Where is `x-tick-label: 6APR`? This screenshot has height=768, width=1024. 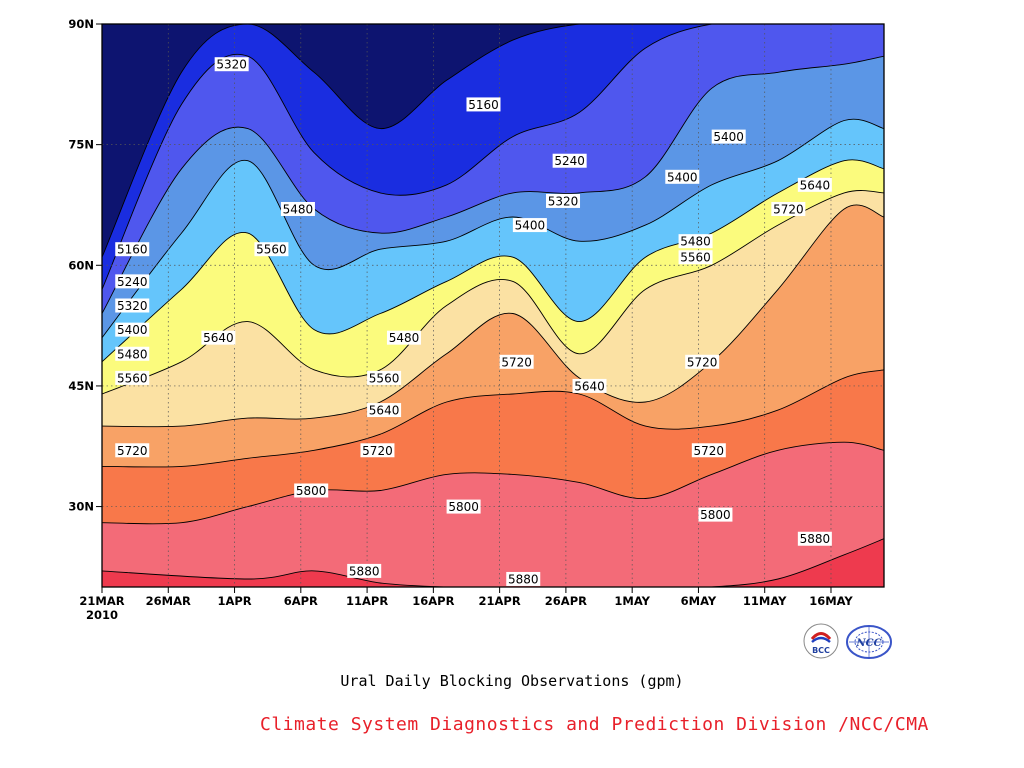 x-tick-label: 6APR is located at coordinates (301, 601).